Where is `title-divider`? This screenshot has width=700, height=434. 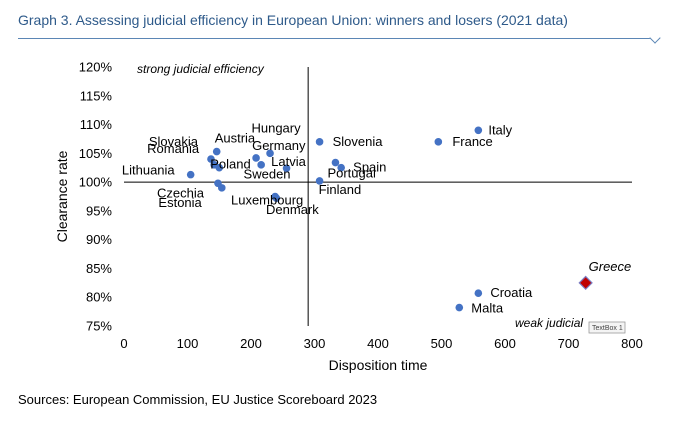
title-divider is located at coordinates (339, 38).